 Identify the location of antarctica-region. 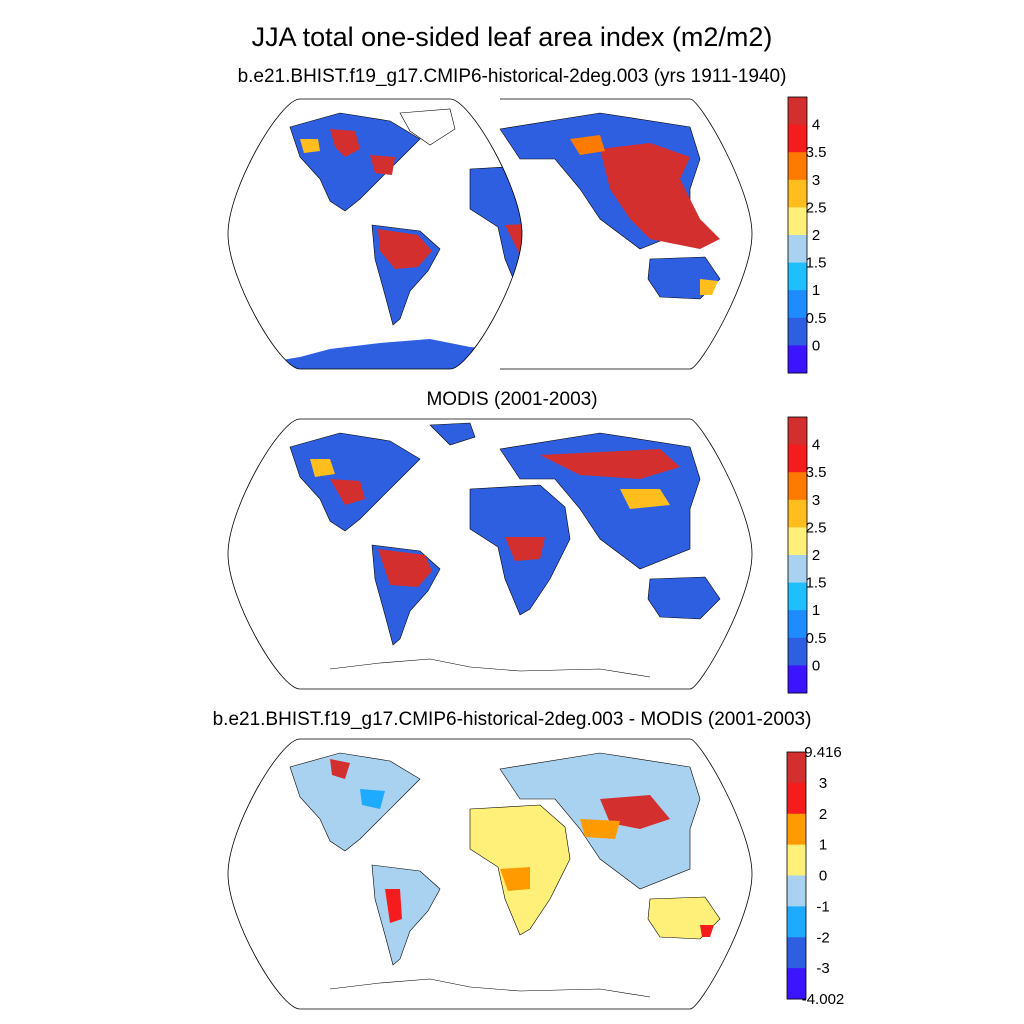
(375, 354).